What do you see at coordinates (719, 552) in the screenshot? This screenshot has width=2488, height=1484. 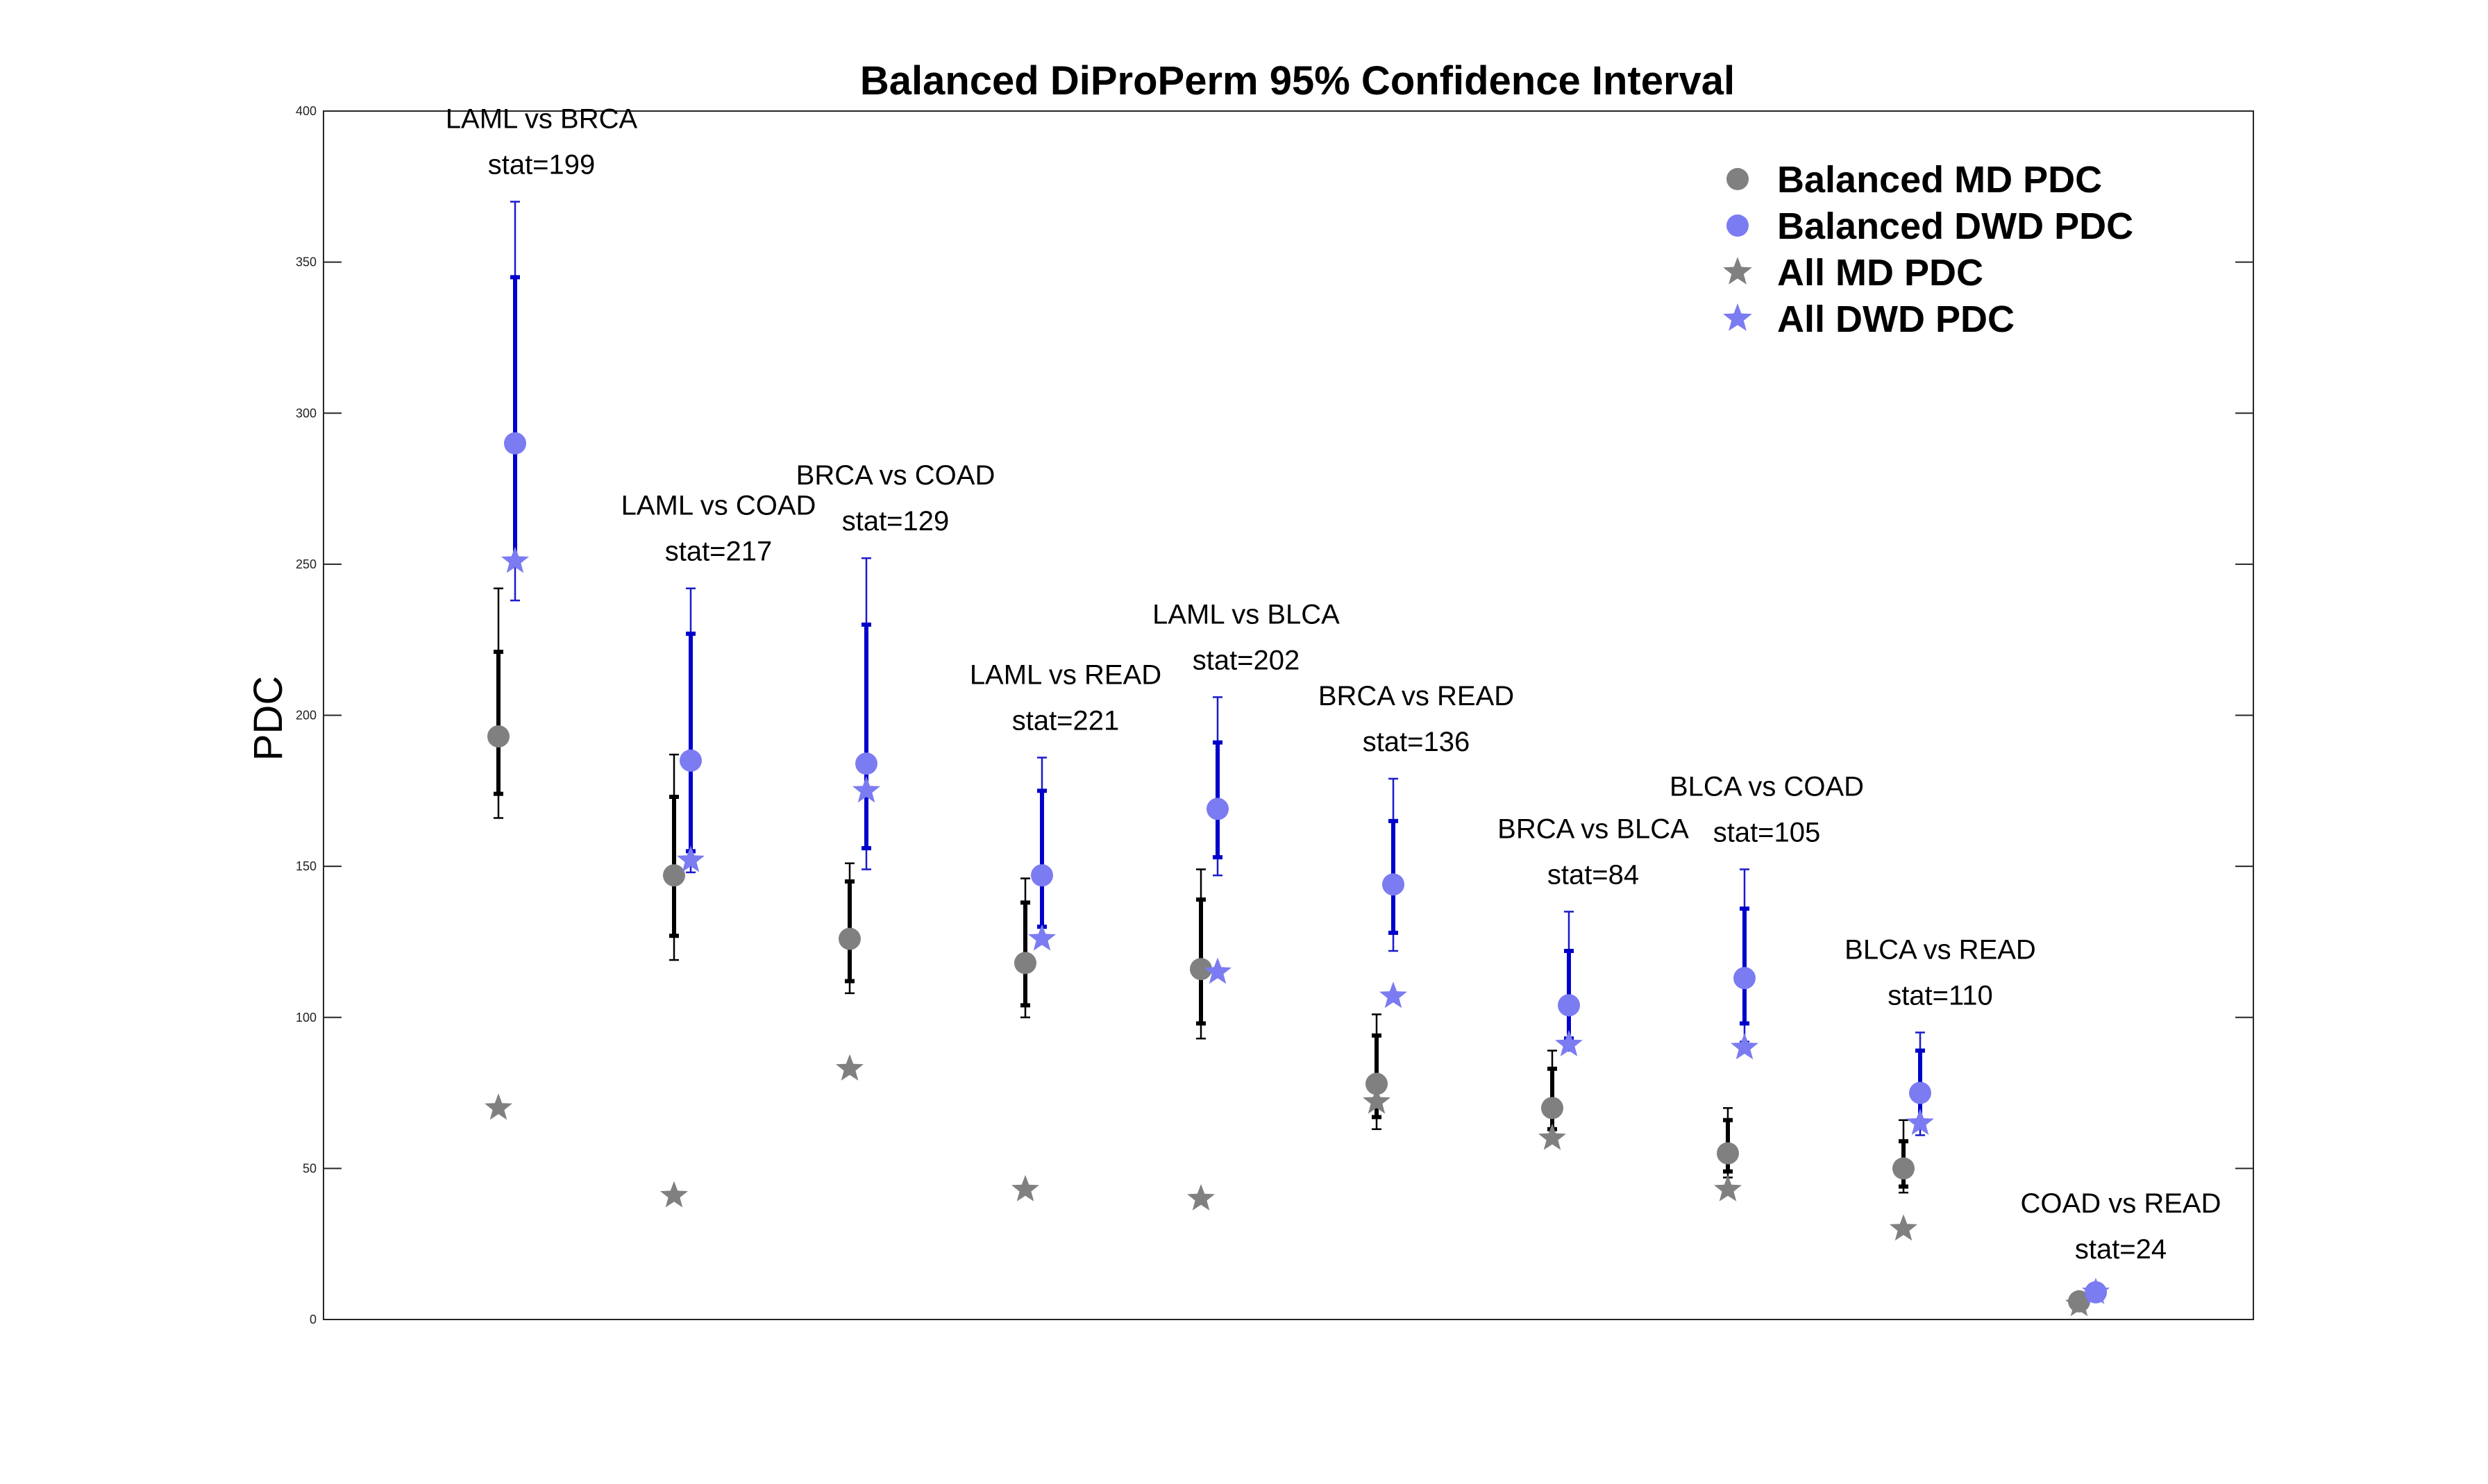 I see `stat-label: stat=217` at bounding box center [719, 552].